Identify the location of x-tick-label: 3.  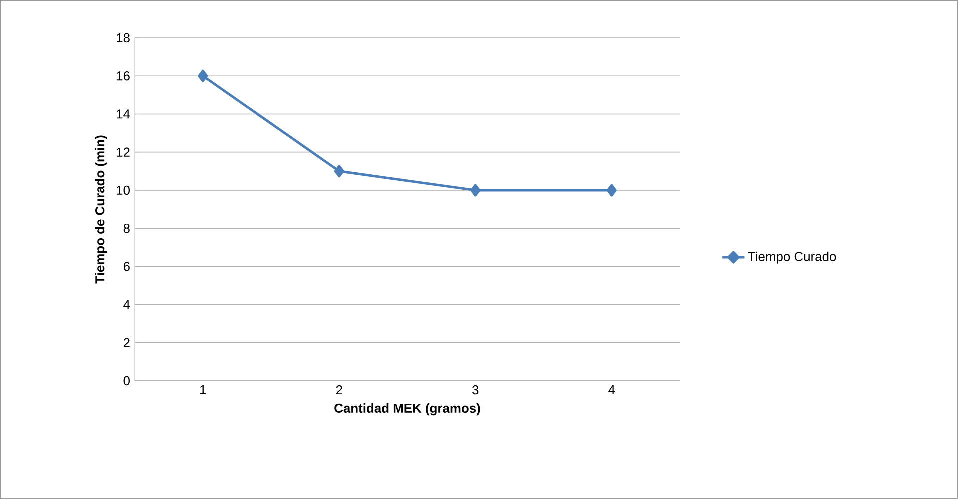
(475, 390).